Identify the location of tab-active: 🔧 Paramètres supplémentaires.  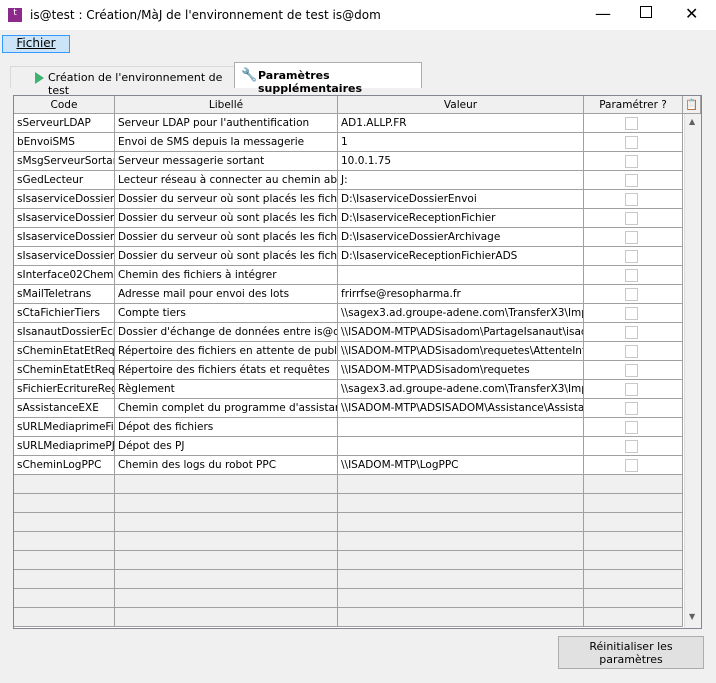
(328, 78).